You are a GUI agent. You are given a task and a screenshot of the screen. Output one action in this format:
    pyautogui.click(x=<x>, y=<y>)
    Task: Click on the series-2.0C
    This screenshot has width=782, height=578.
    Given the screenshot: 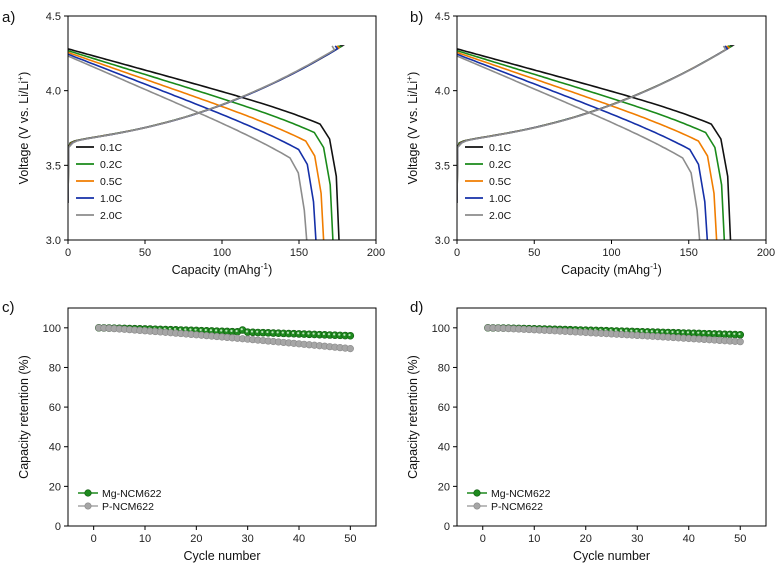 What is the action you would take?
    pyautogui.click(x=202, y=142)
    